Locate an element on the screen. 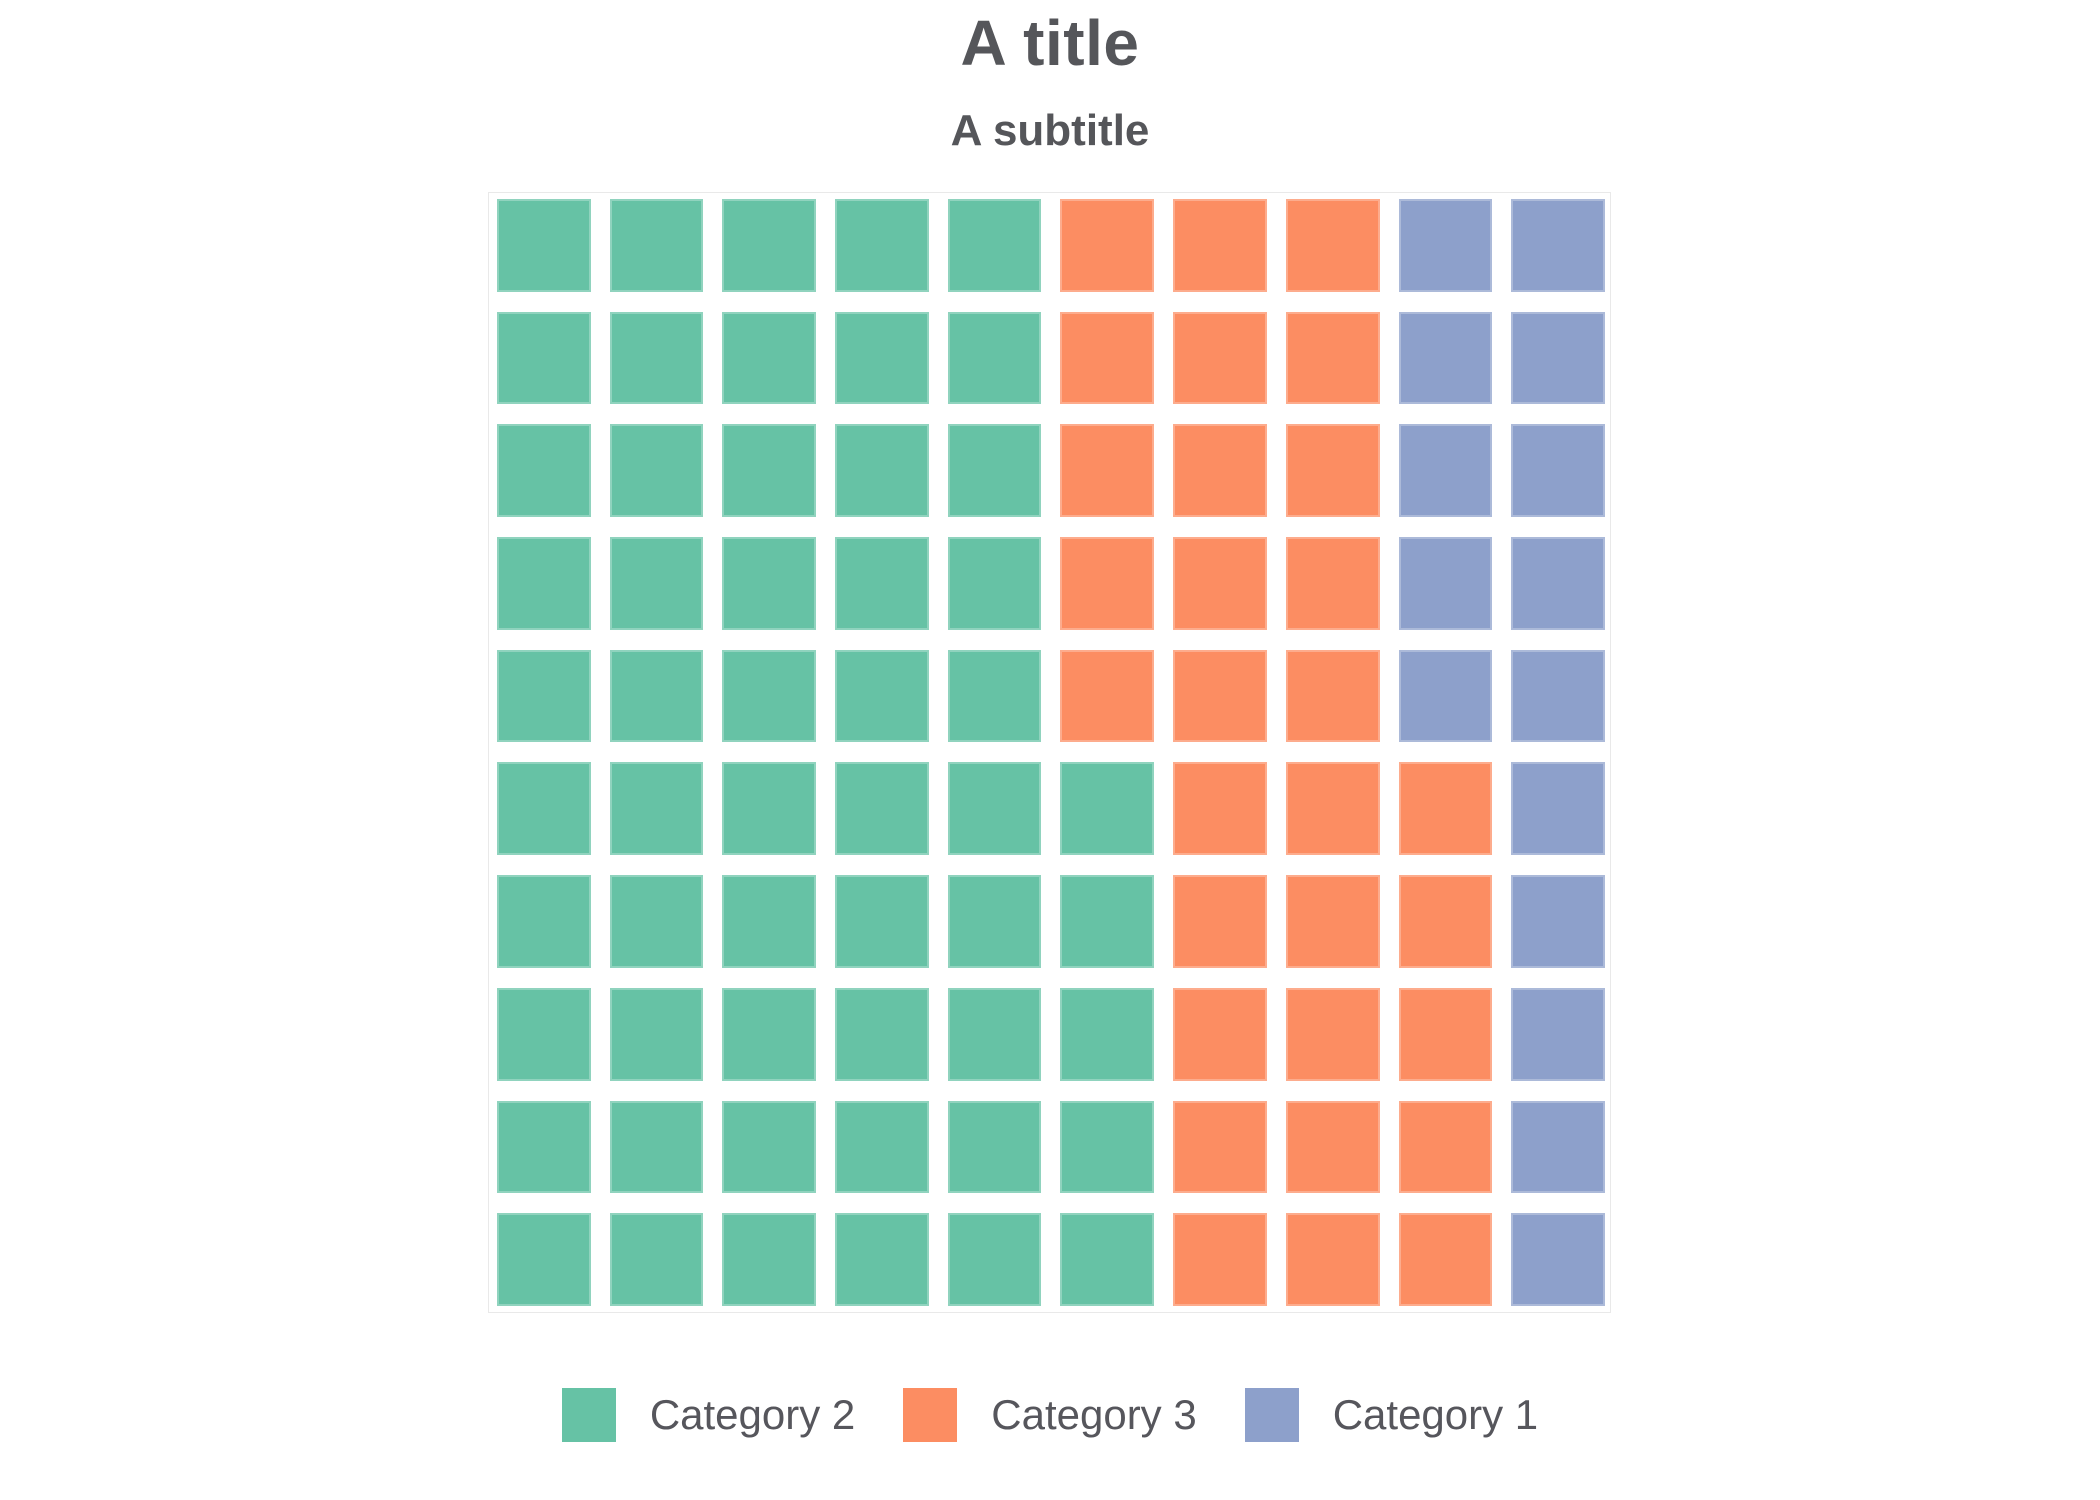 This screenshot has height=1500, width=2100. legend-item-category-1: Category 1 is located at coordinates (1391, 1415).